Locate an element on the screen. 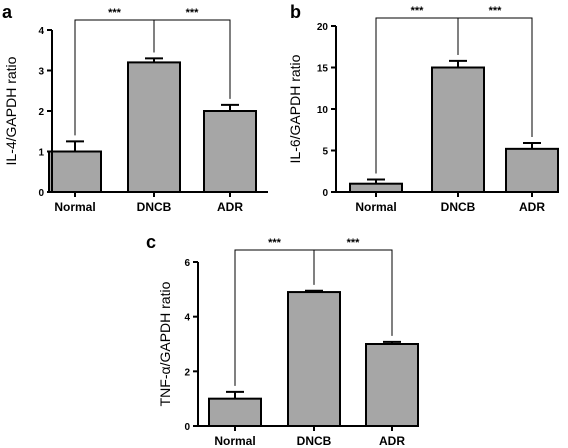 Image resolution: width=568 pixels, height=448 pixels. y-tick-label: 5 is located at coordinates (325, 152).